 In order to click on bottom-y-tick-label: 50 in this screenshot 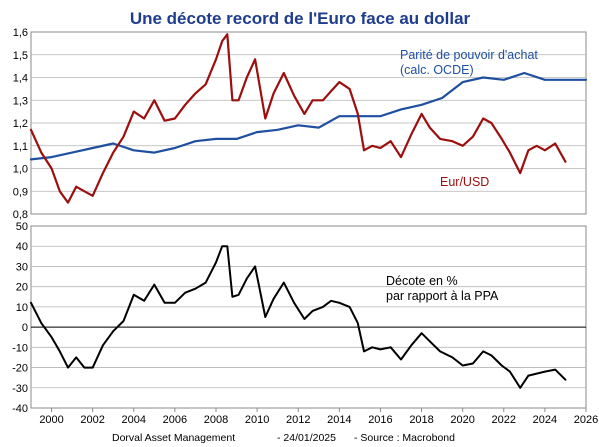, I will do `click(22, 227)`.